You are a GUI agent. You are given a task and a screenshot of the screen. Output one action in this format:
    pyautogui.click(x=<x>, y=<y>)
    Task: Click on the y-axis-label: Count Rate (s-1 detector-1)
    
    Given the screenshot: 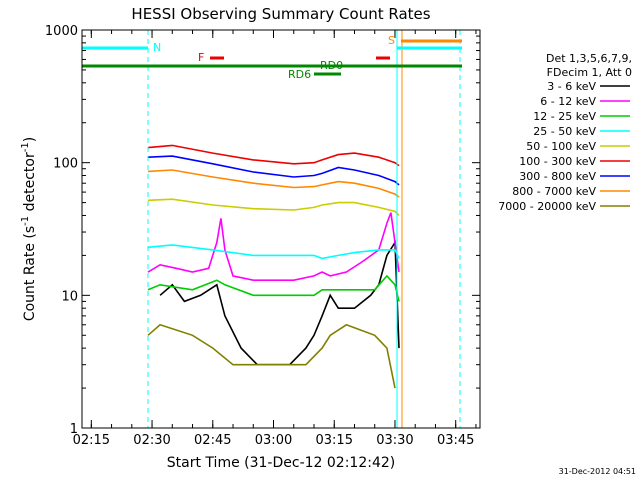 What is the action you would take?
    pyautogui.click(x=29, y=229)
    